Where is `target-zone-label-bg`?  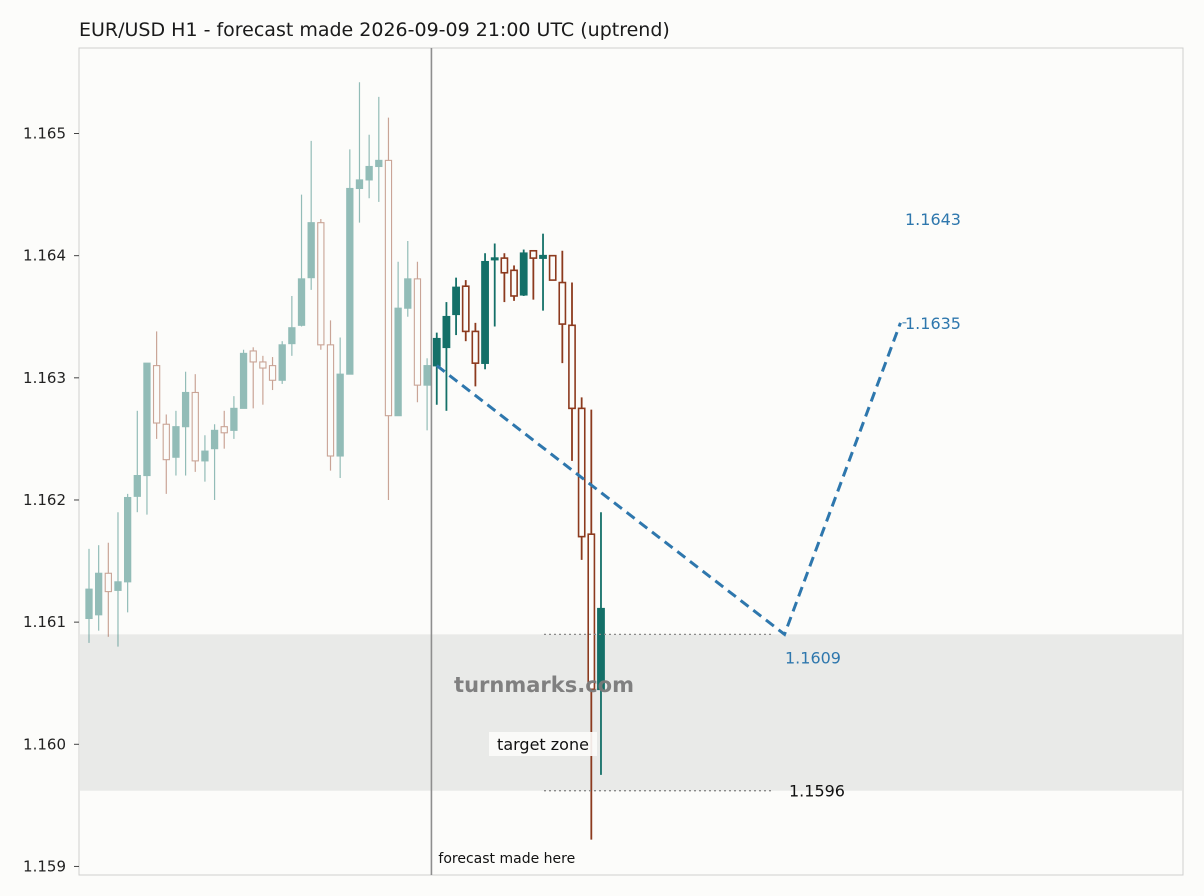
target-zone-label-bg is located at coordinates (543, 744).